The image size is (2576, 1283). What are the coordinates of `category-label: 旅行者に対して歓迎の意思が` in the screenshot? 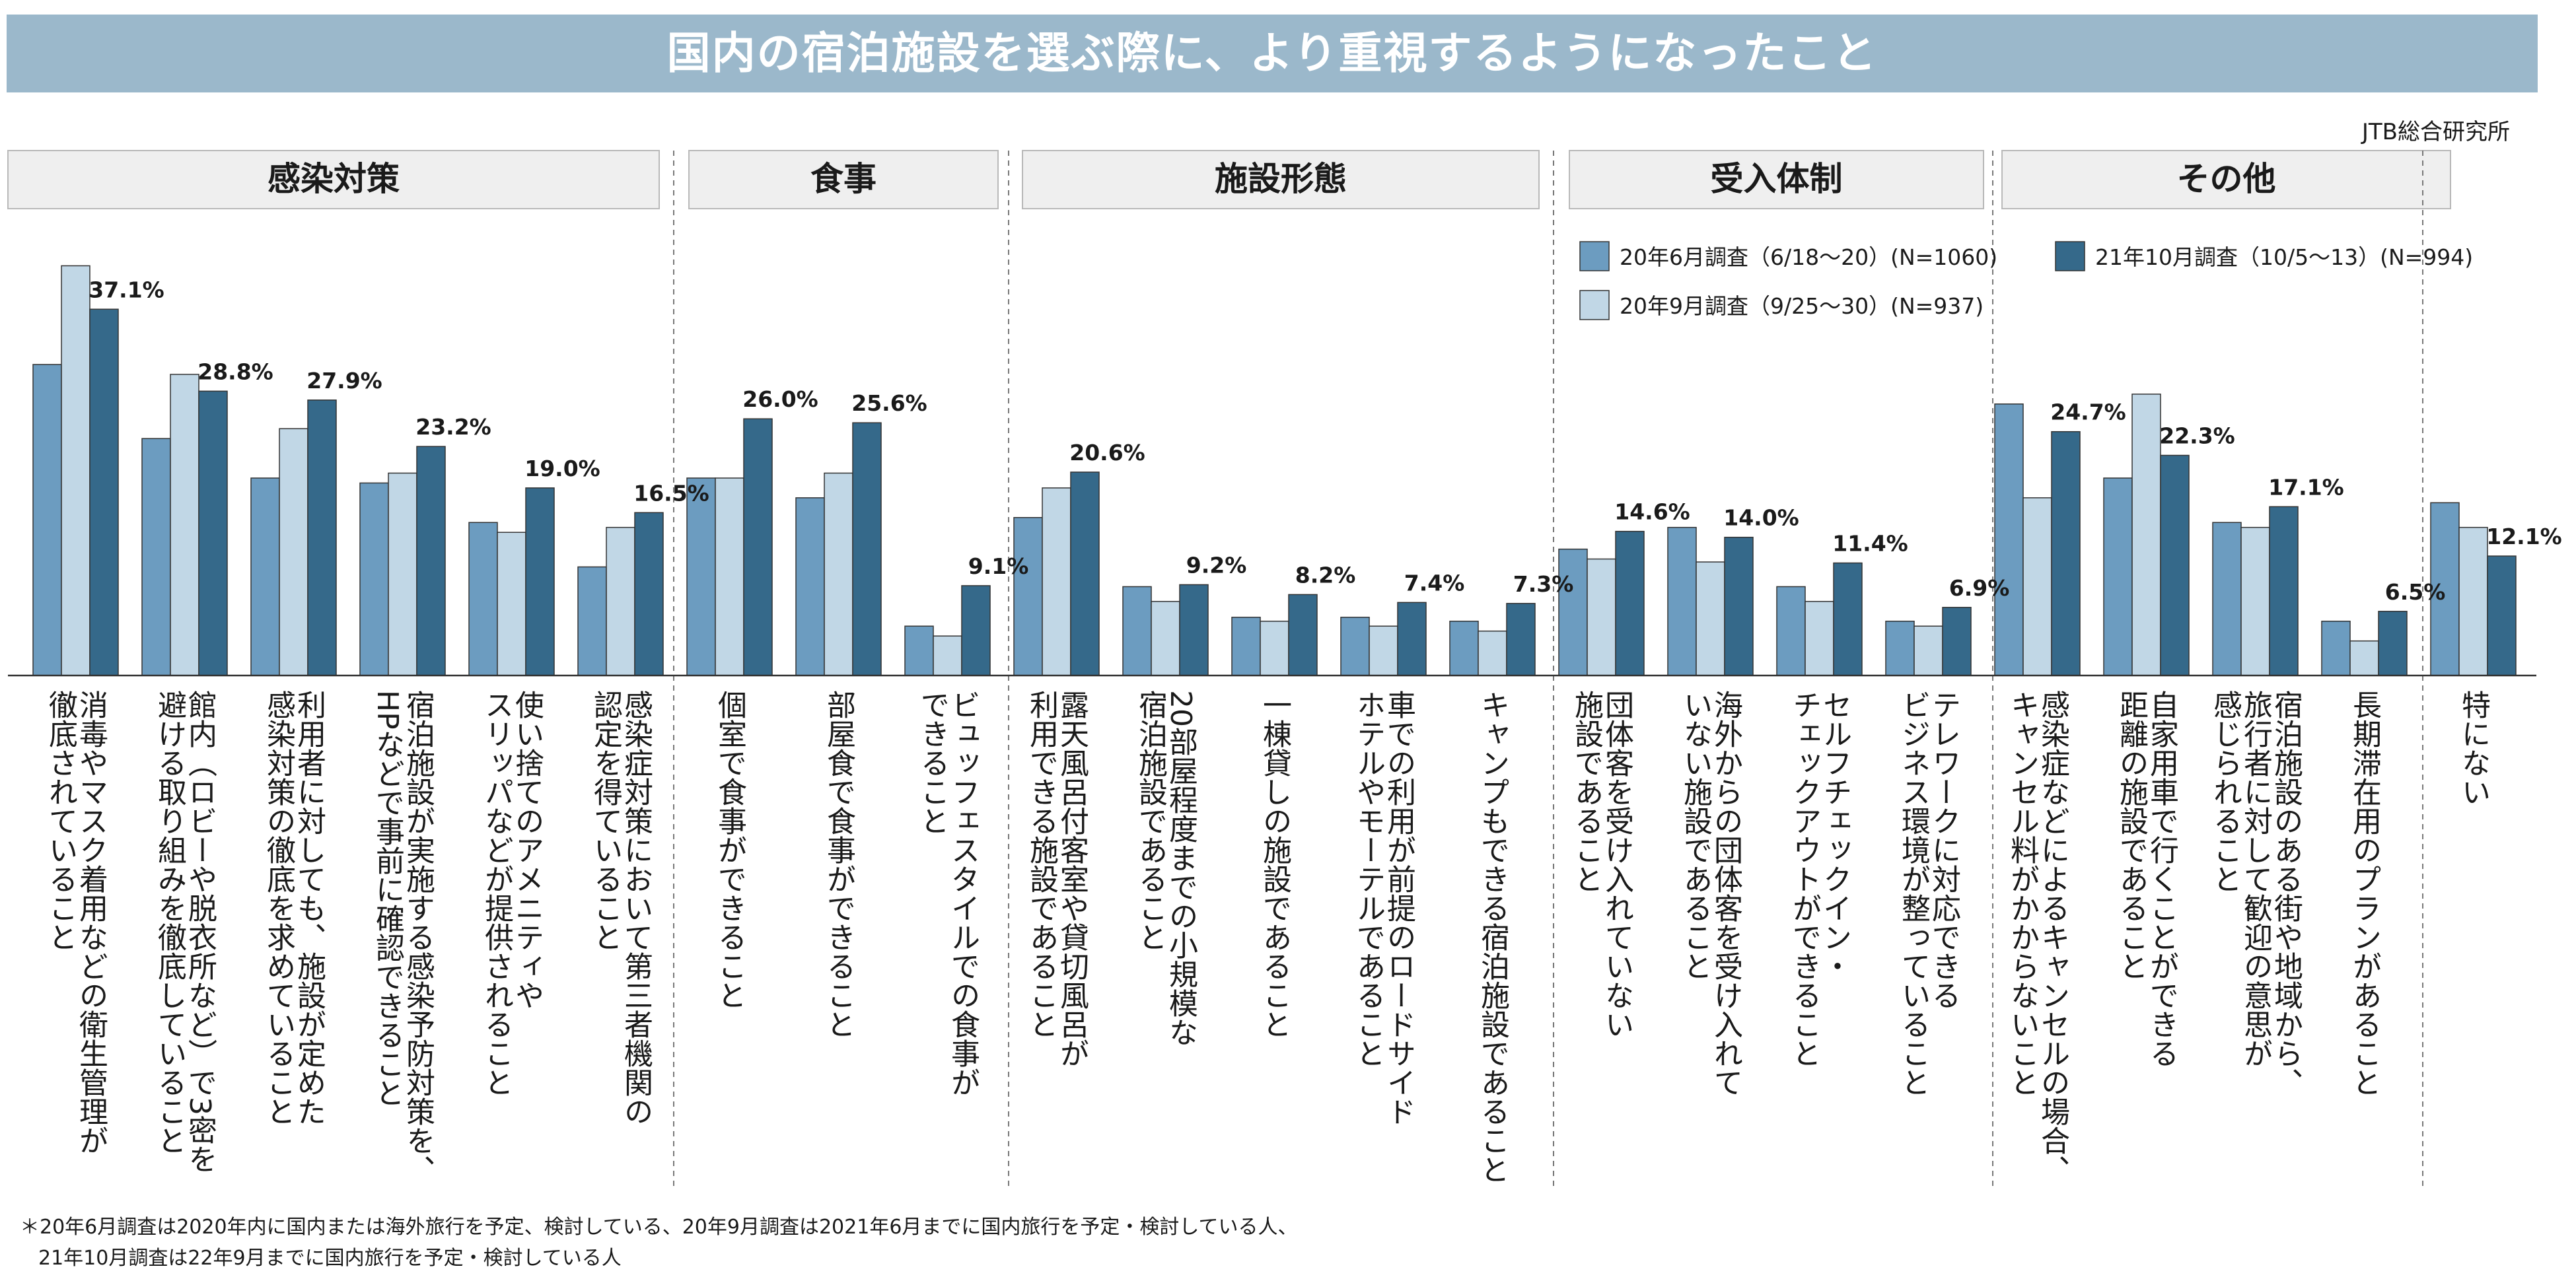 It's located at (2255, 879).